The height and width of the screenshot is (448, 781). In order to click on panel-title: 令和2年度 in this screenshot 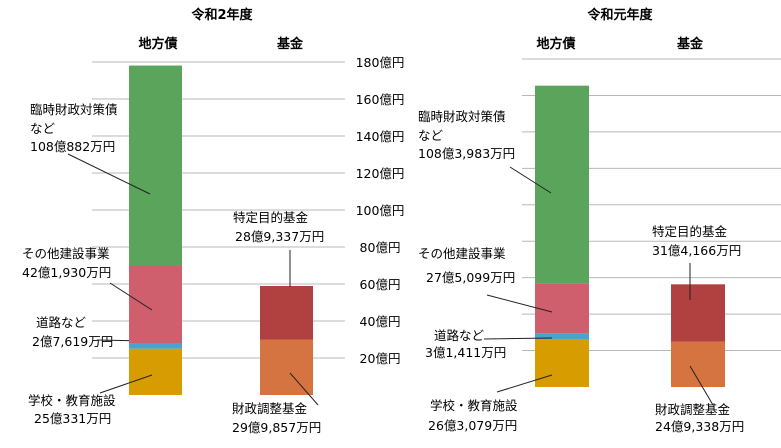, I will do `click(222, 15)`.